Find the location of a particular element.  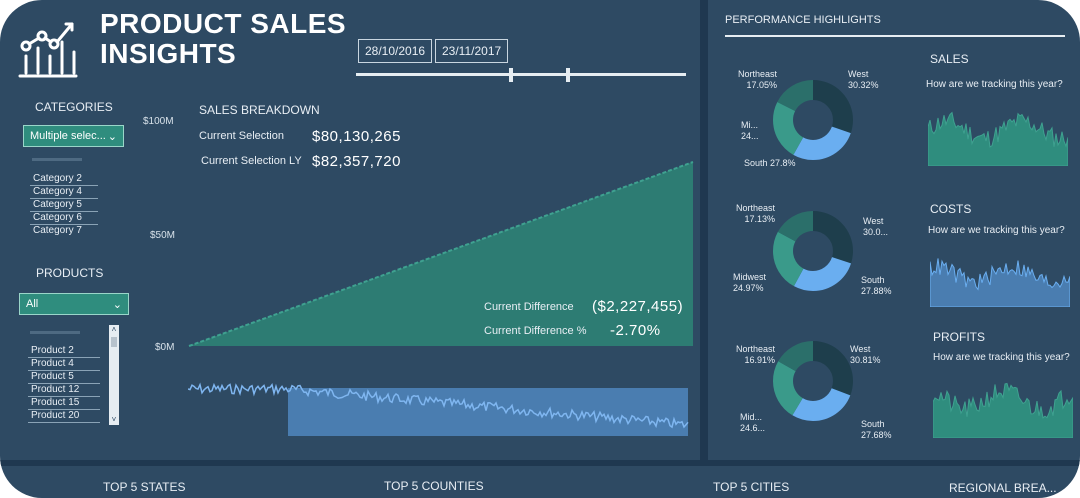

categories-label: CATEGORIES is located at coordinates (74, 107).